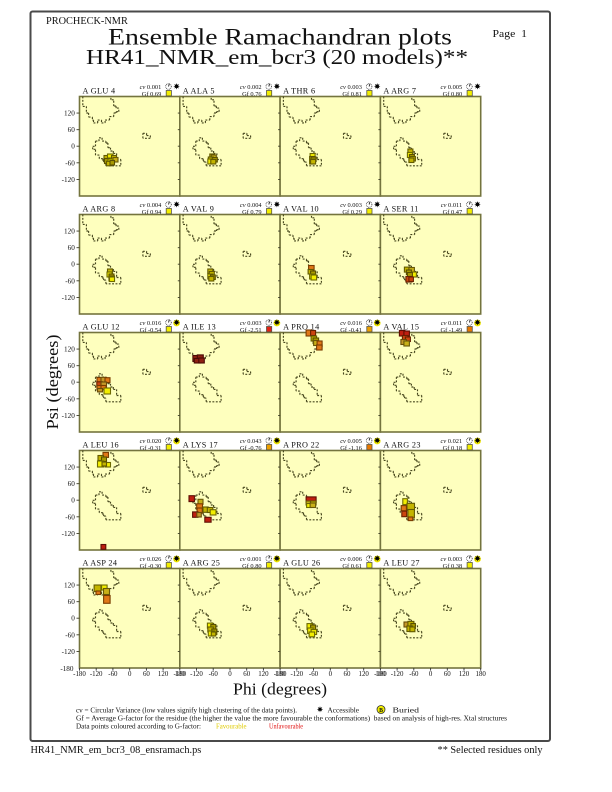  What do you see at coordinates (352, 566) in the screenshot?
I see `svg-text: Gf 0.61` at bounding box center [352, 566].